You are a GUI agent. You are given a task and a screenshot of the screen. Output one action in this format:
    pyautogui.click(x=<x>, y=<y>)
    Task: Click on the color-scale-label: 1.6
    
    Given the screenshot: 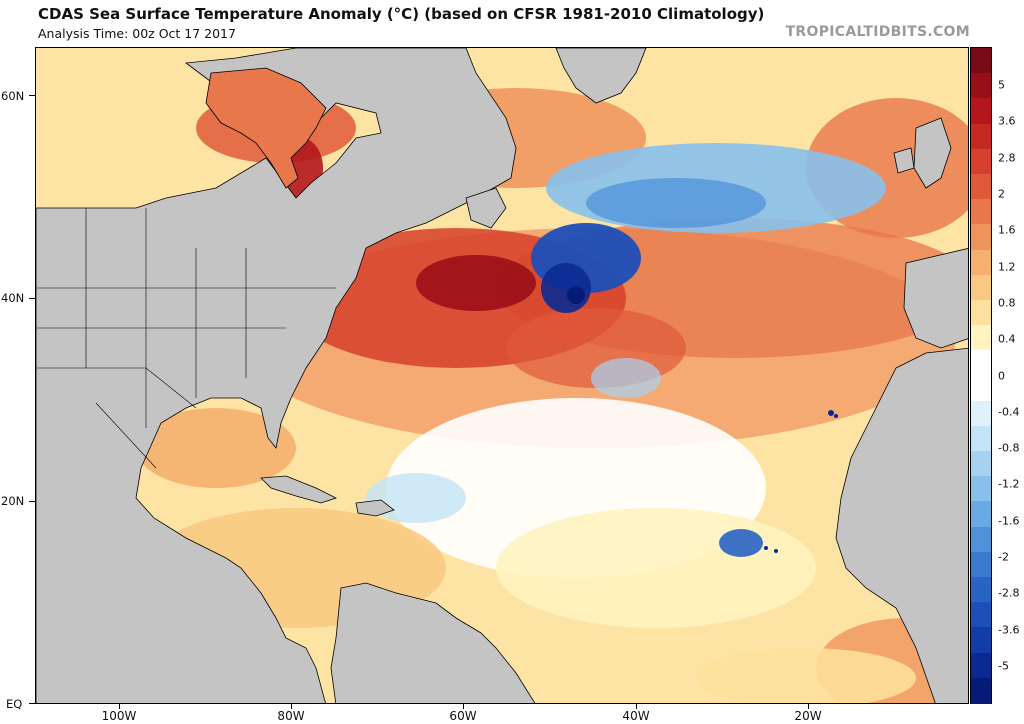 What is the action you would take?
    pyautogui.click(x=1007, y=230)
    